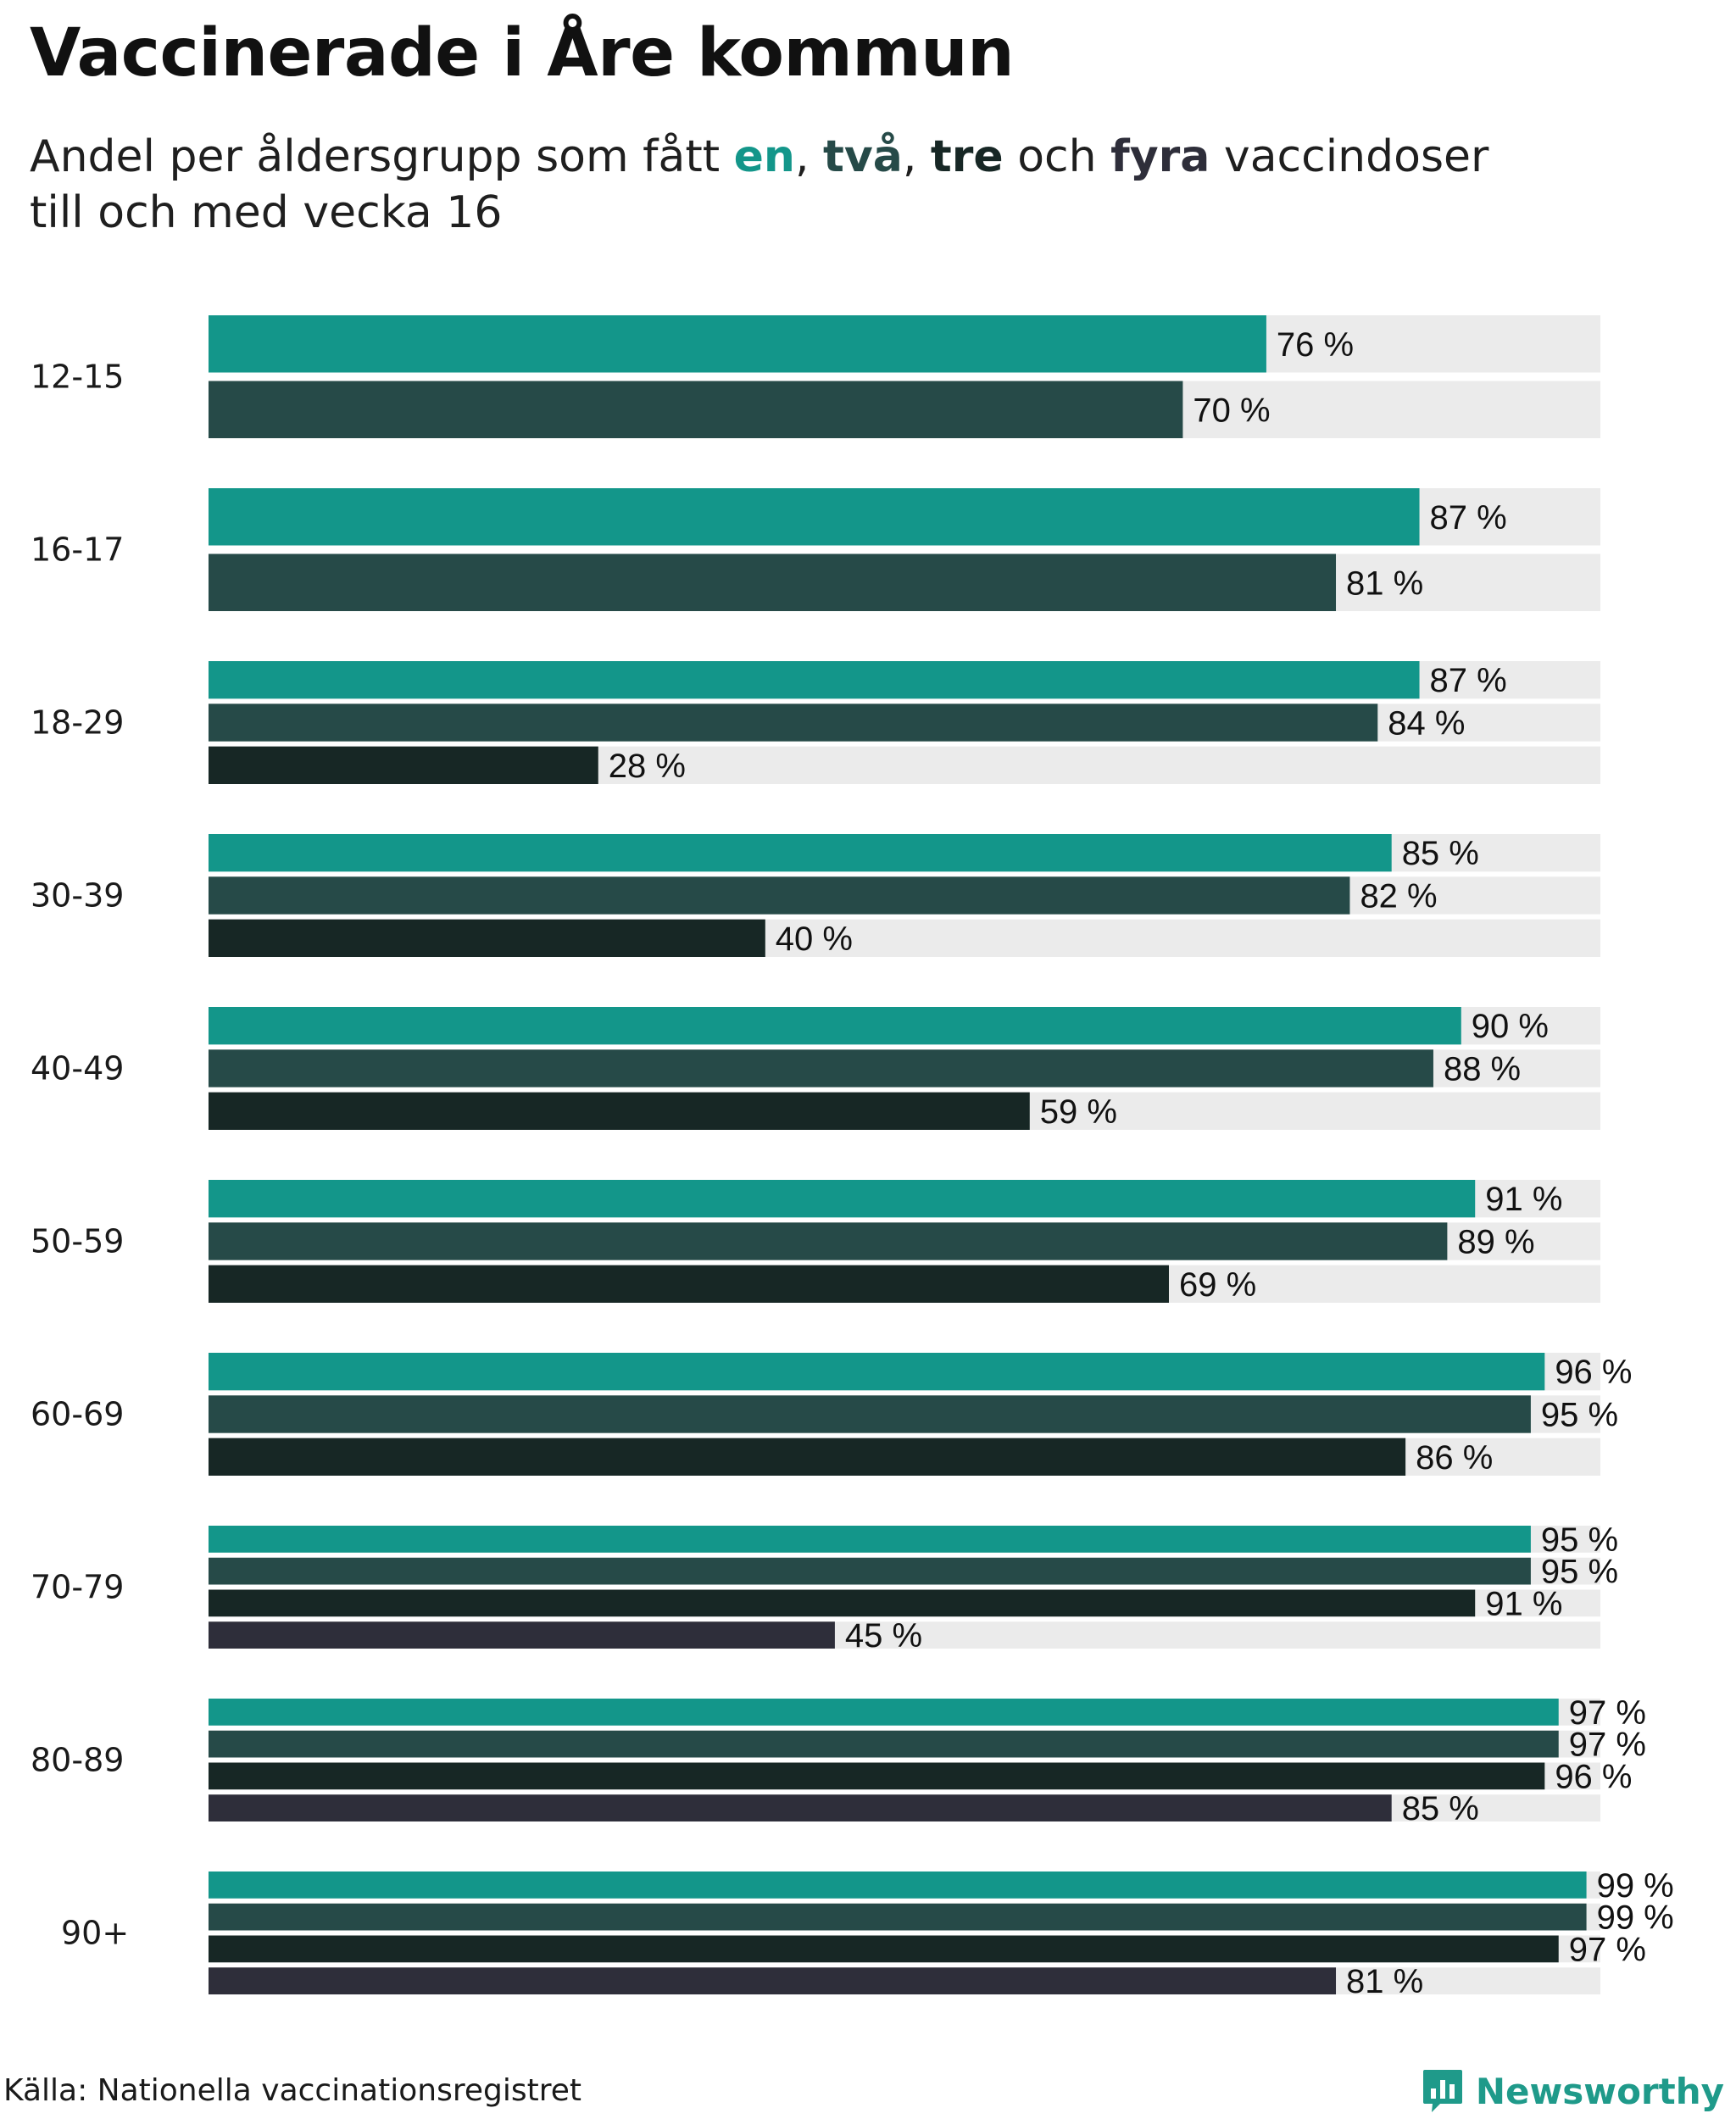  What do you see at coordinates (1398, 897) in the screenshot?
I see `value-label: 82 %` at bounding box center [1398, 897].